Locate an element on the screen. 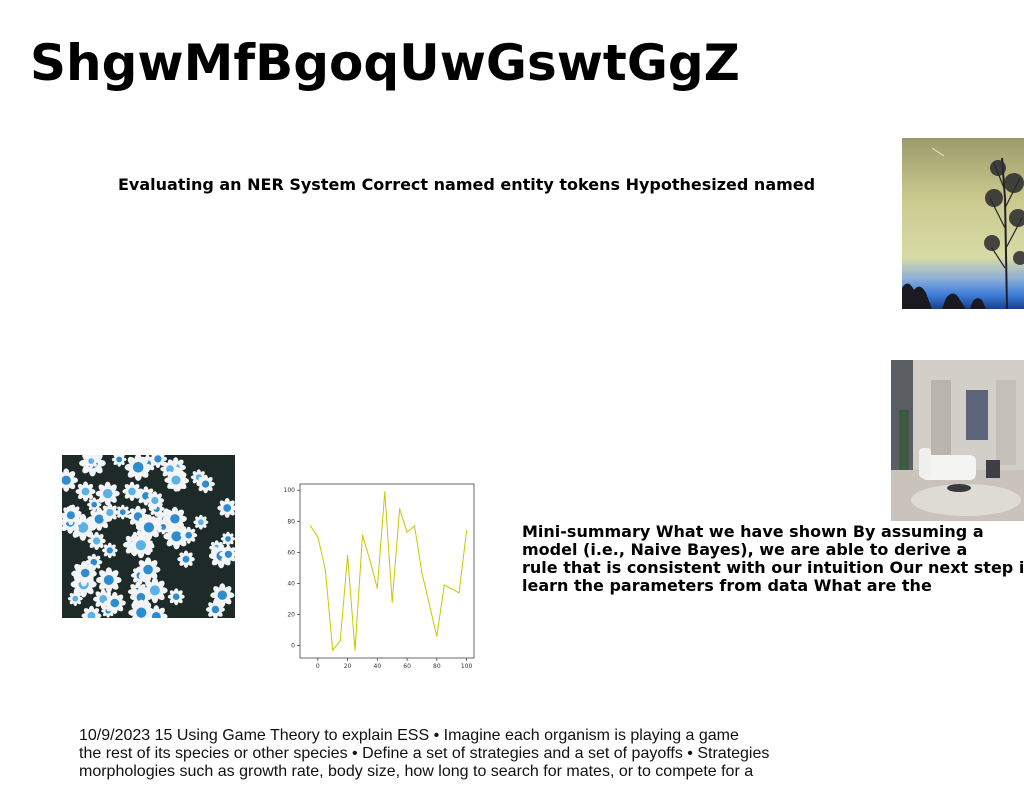  y-tick-label: 80 is located at coordinates (291, 521).